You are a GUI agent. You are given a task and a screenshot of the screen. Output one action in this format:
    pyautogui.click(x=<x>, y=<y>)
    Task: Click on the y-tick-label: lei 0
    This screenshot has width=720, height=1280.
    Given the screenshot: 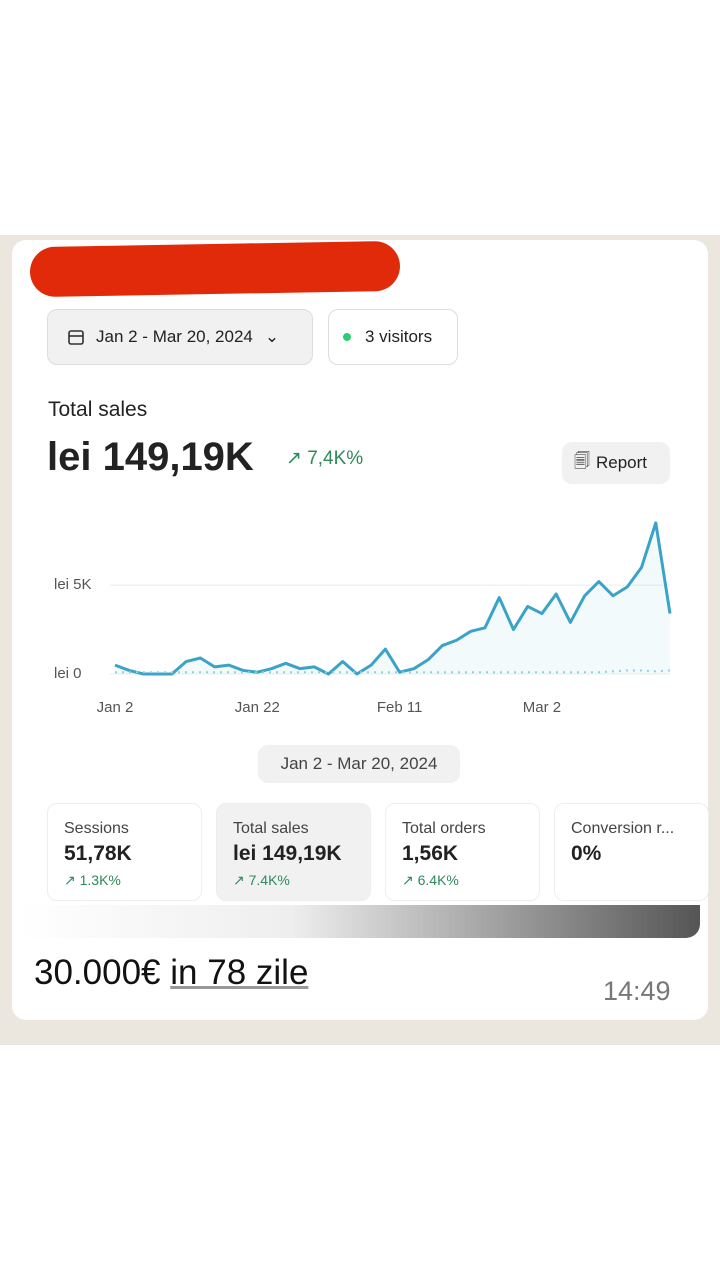 What is the action you would take?
    pyautogui.click(x=68, y=673)
    